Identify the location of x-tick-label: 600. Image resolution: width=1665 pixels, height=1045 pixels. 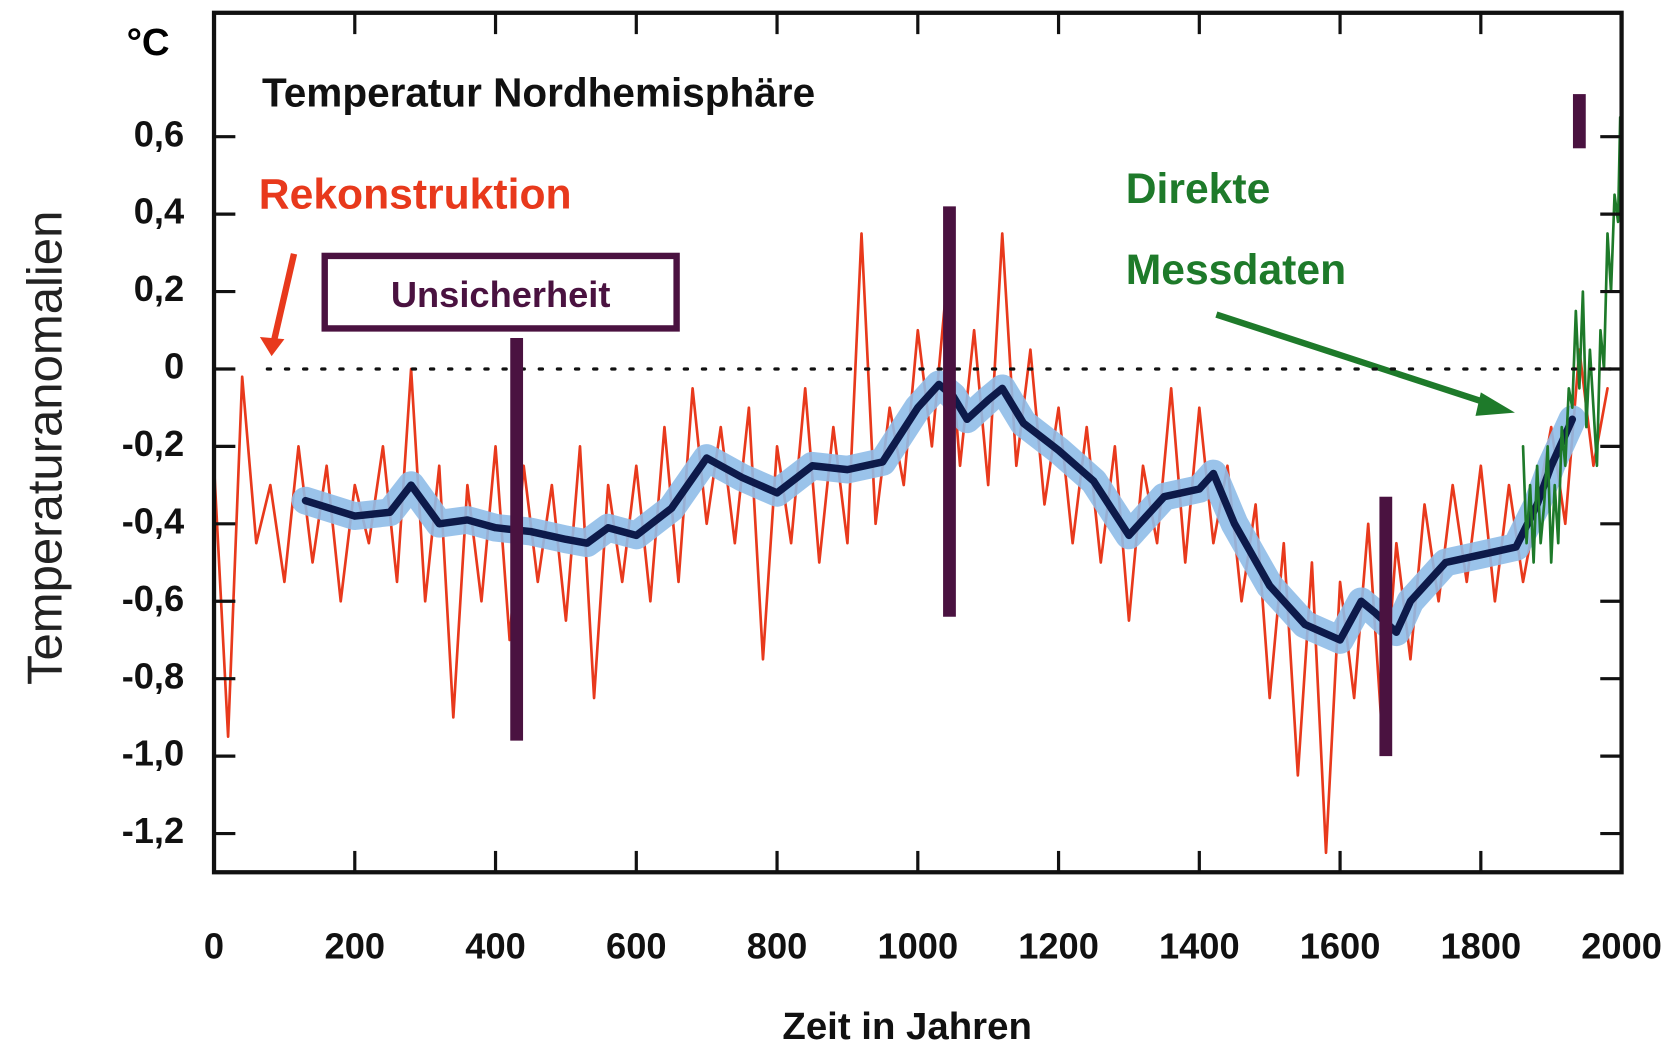
(636, 946).